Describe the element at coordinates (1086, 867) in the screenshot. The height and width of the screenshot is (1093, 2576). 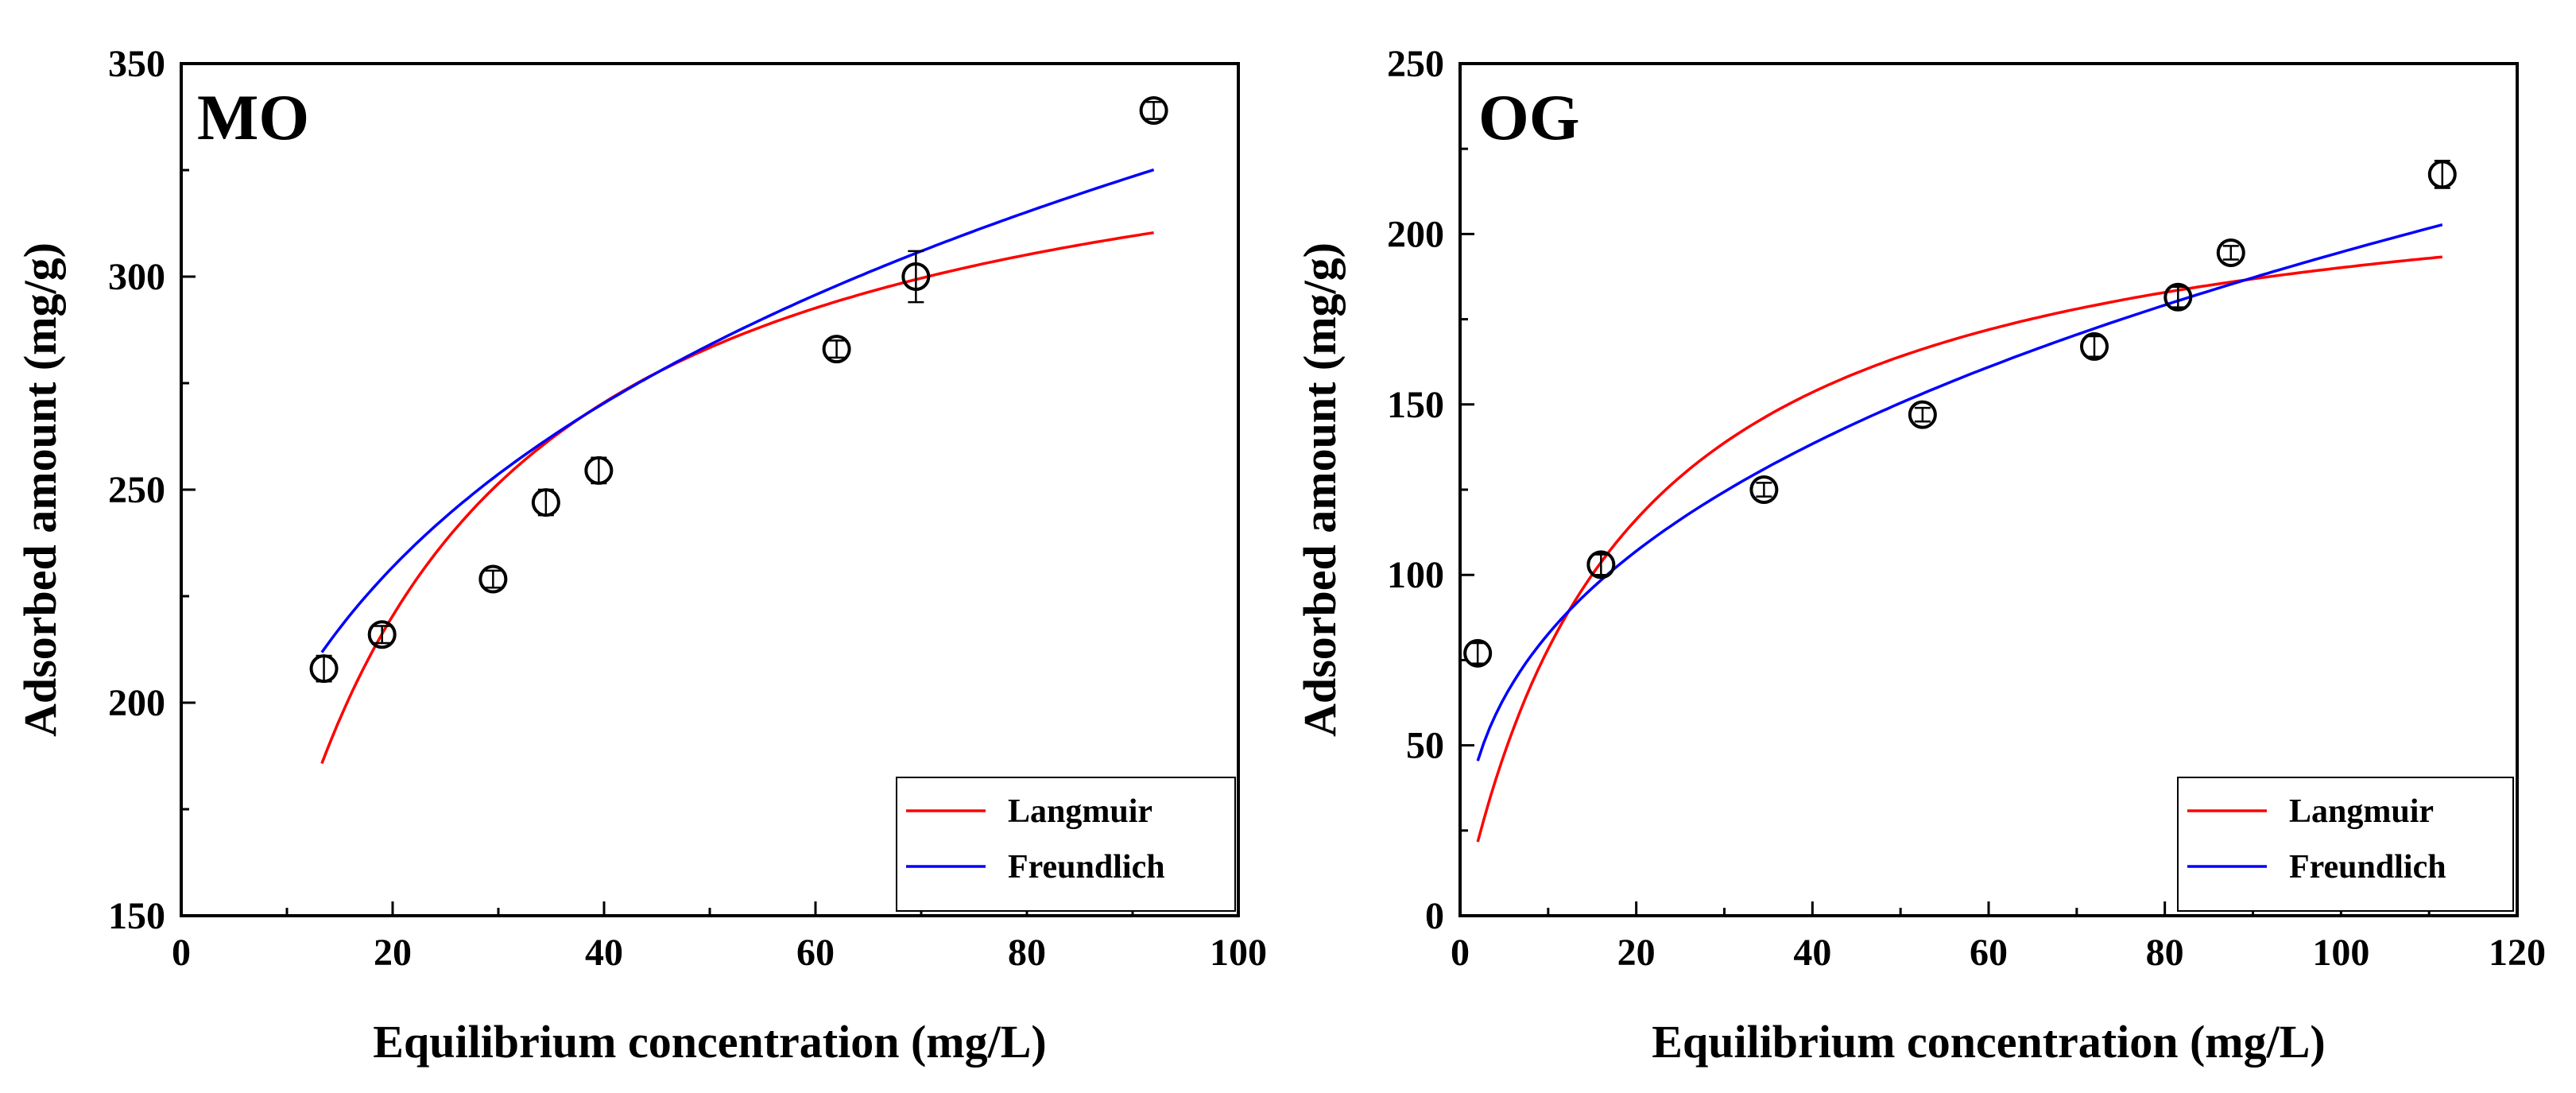
I see `mo-legend-label-freundlich: Freundlich` at that location.